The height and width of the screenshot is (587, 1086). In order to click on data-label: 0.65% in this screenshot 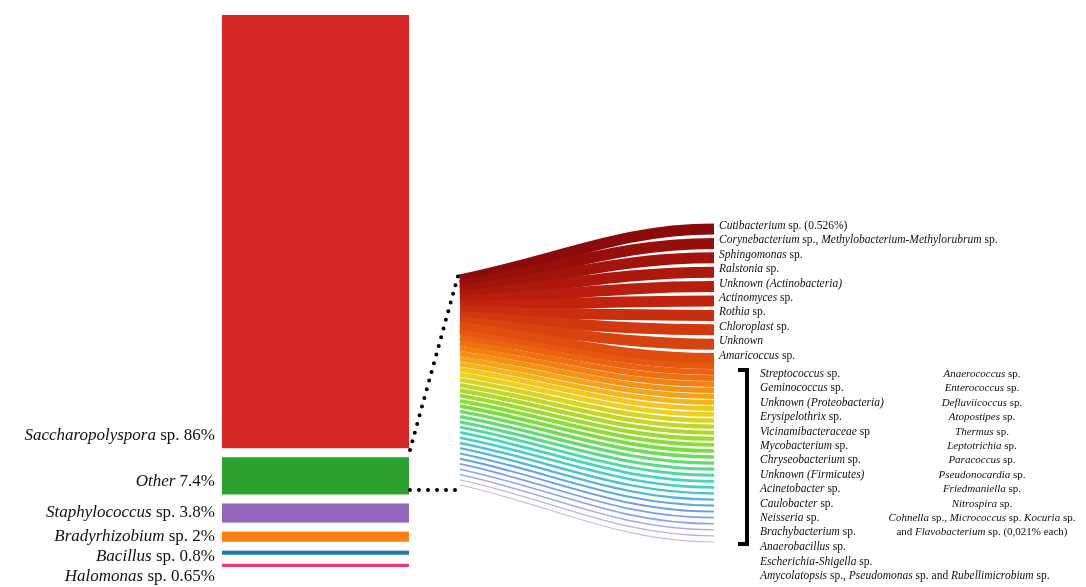, I will do `click(193, 575)`.